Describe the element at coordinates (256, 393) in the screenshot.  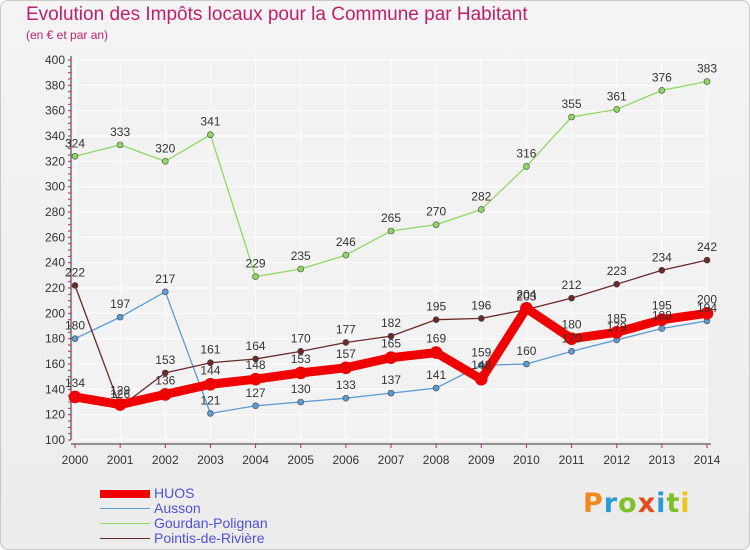
I see `data-label: 127` at that location.